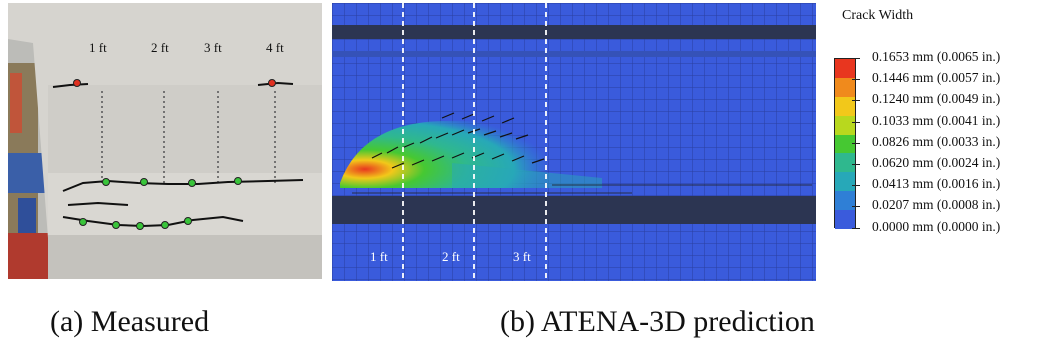 The height and width of the screenshot is (351, 1045). I want to click on legend-label-0: 0.1653 mm (0.0065 in.), so click(936, 56).